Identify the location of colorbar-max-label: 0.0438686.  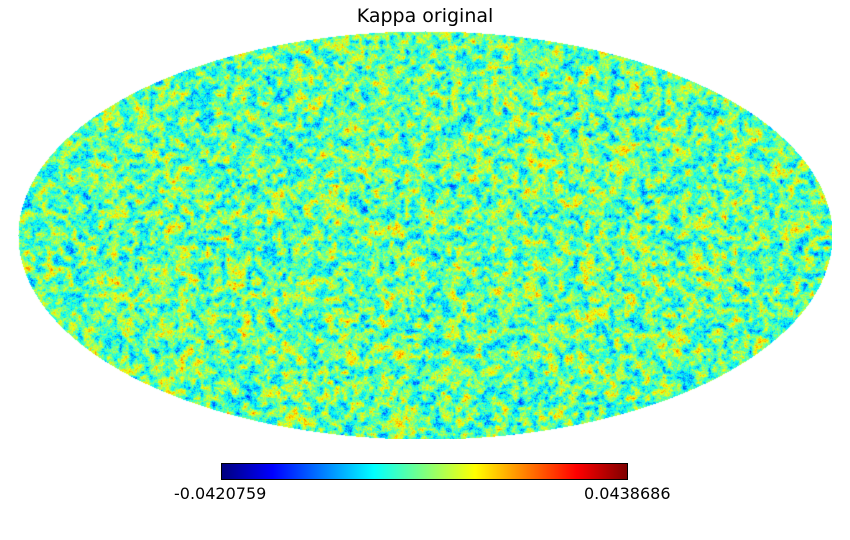
(627, 493).